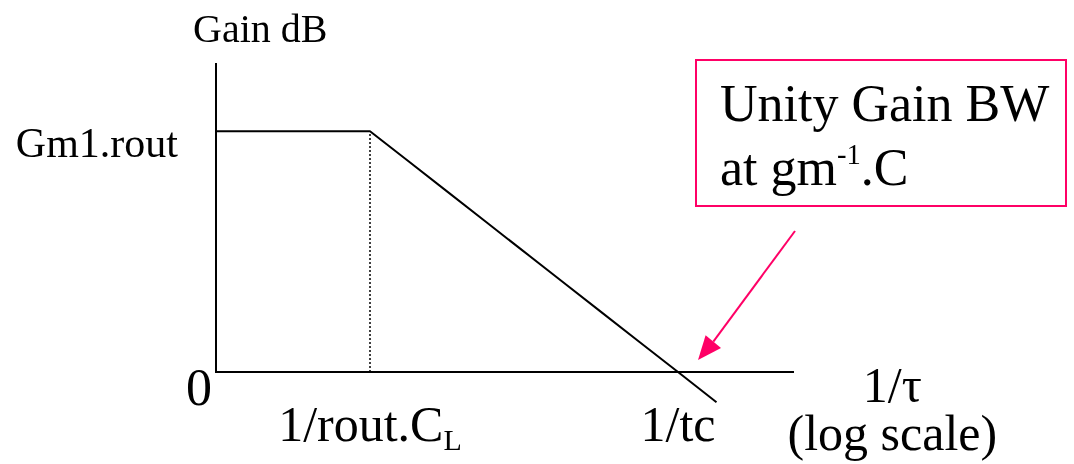  What do you see at coordinates (678, 424) in the screenshot?
I see `x-tick-label: 1/tc` at bounding box center [678, 424].